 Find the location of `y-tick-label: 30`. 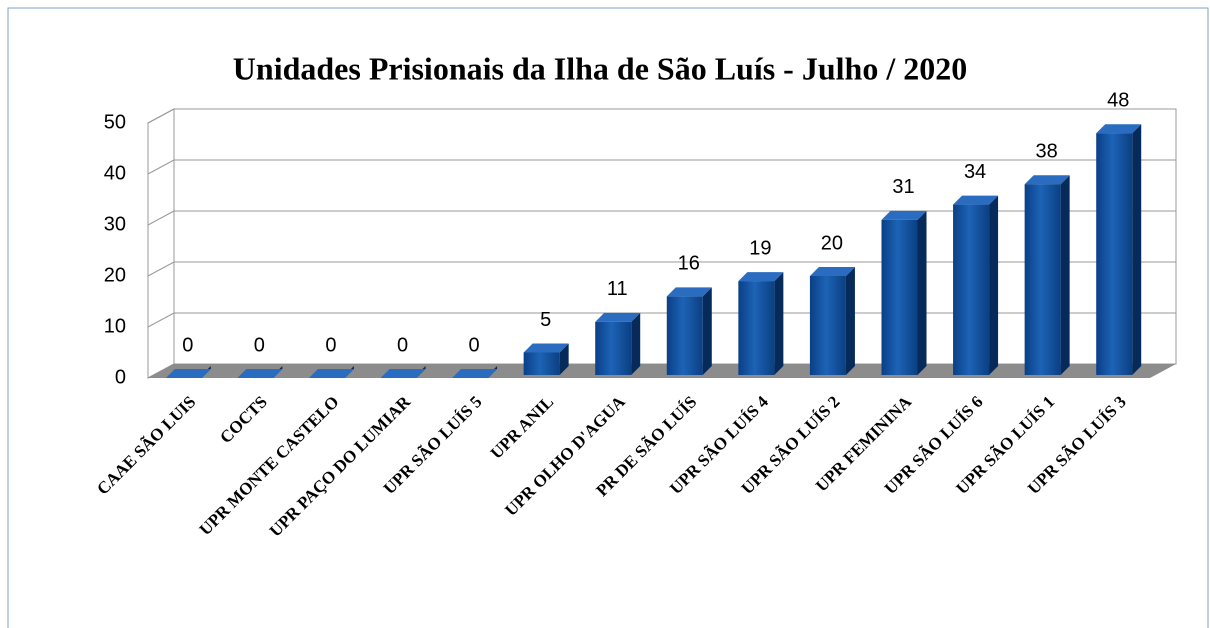

y-tick-label: 30 is located at coordinates (115, 224).